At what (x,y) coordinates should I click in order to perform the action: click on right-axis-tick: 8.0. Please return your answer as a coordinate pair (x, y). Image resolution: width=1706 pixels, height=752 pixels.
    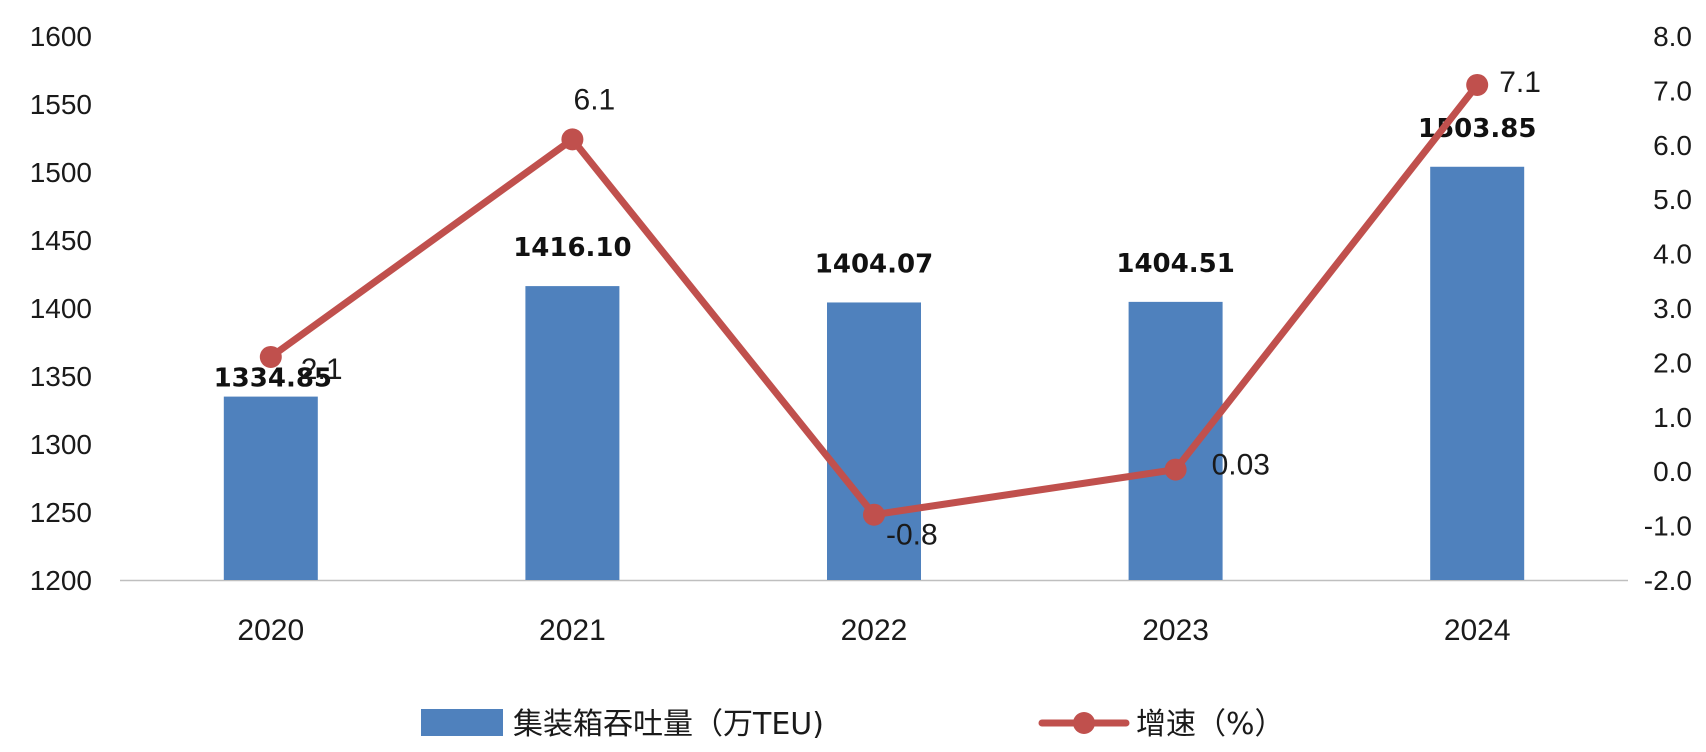
    Looking at the image, I should click on (1672, 36).